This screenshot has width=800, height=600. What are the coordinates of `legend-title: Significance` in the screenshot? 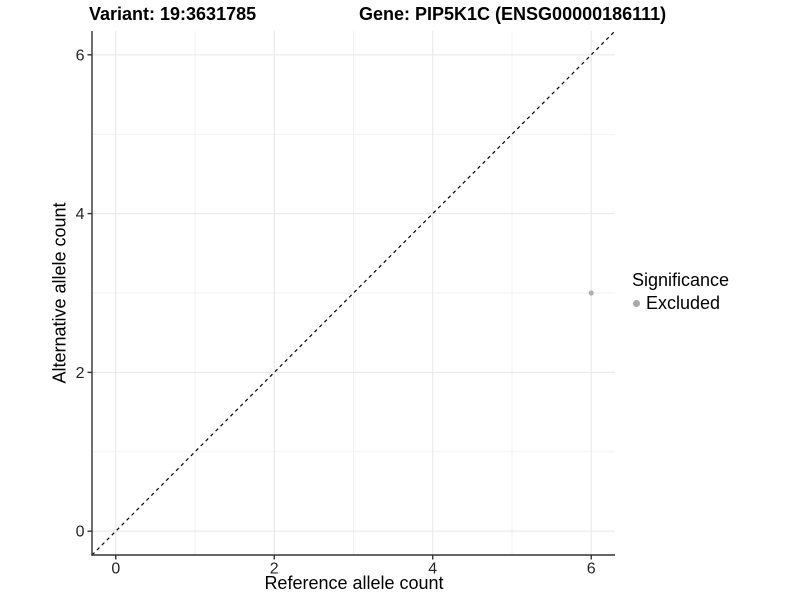 It's located at (681, 280).